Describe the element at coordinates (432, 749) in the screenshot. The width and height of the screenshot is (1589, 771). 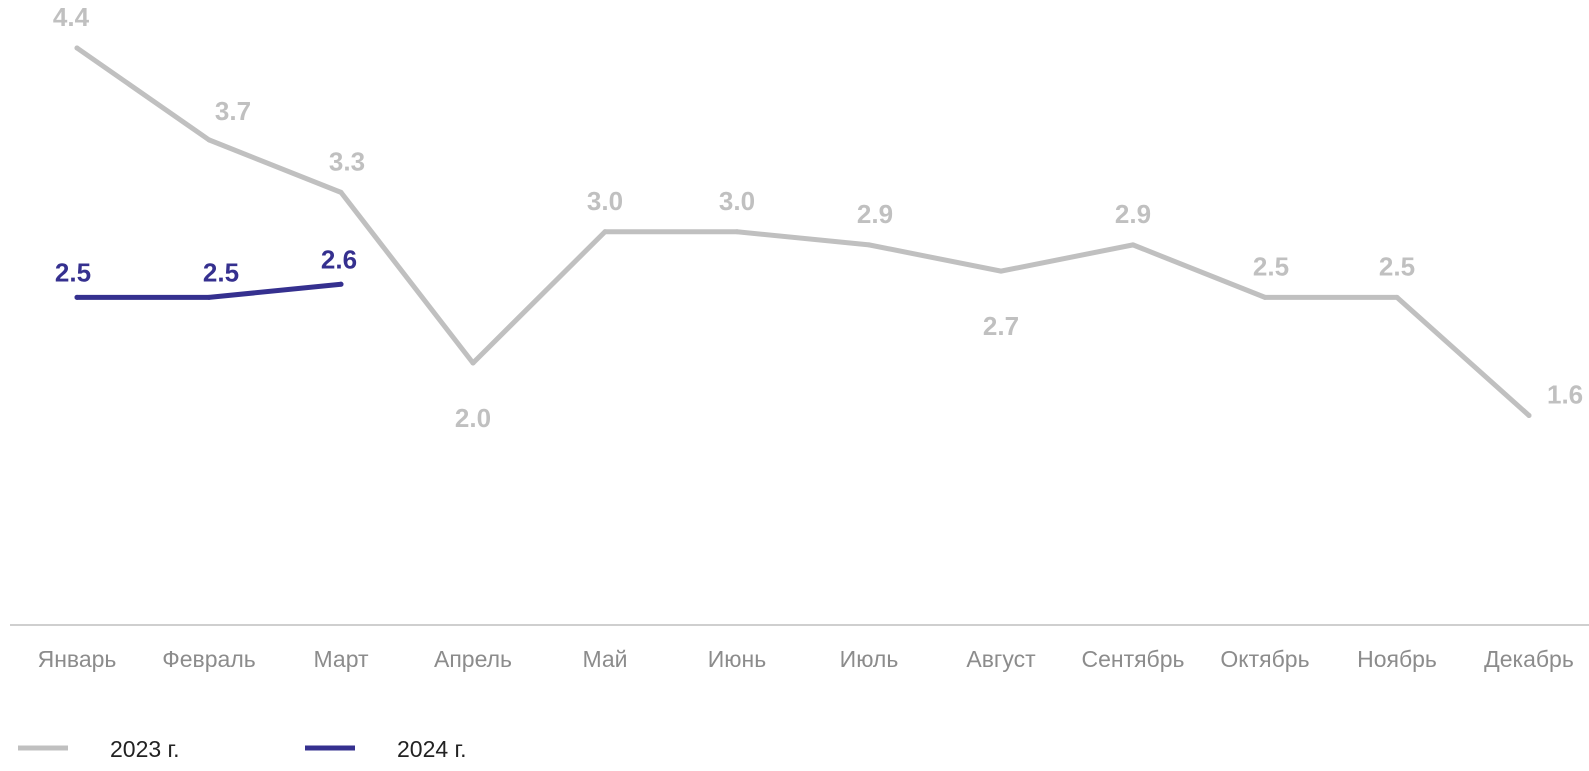
I see `legend-label: 2024 г.` at that location.